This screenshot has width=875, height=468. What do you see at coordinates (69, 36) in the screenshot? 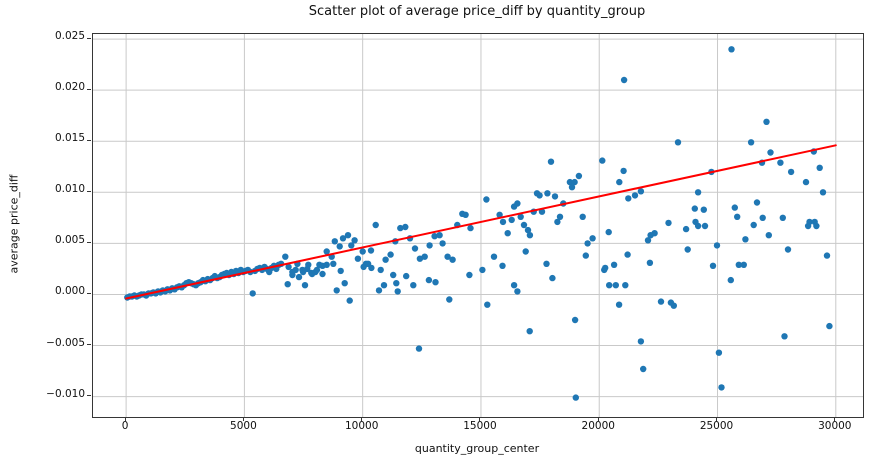
I see `y-tick-label: 0.025` at bounding box center [69, 36].